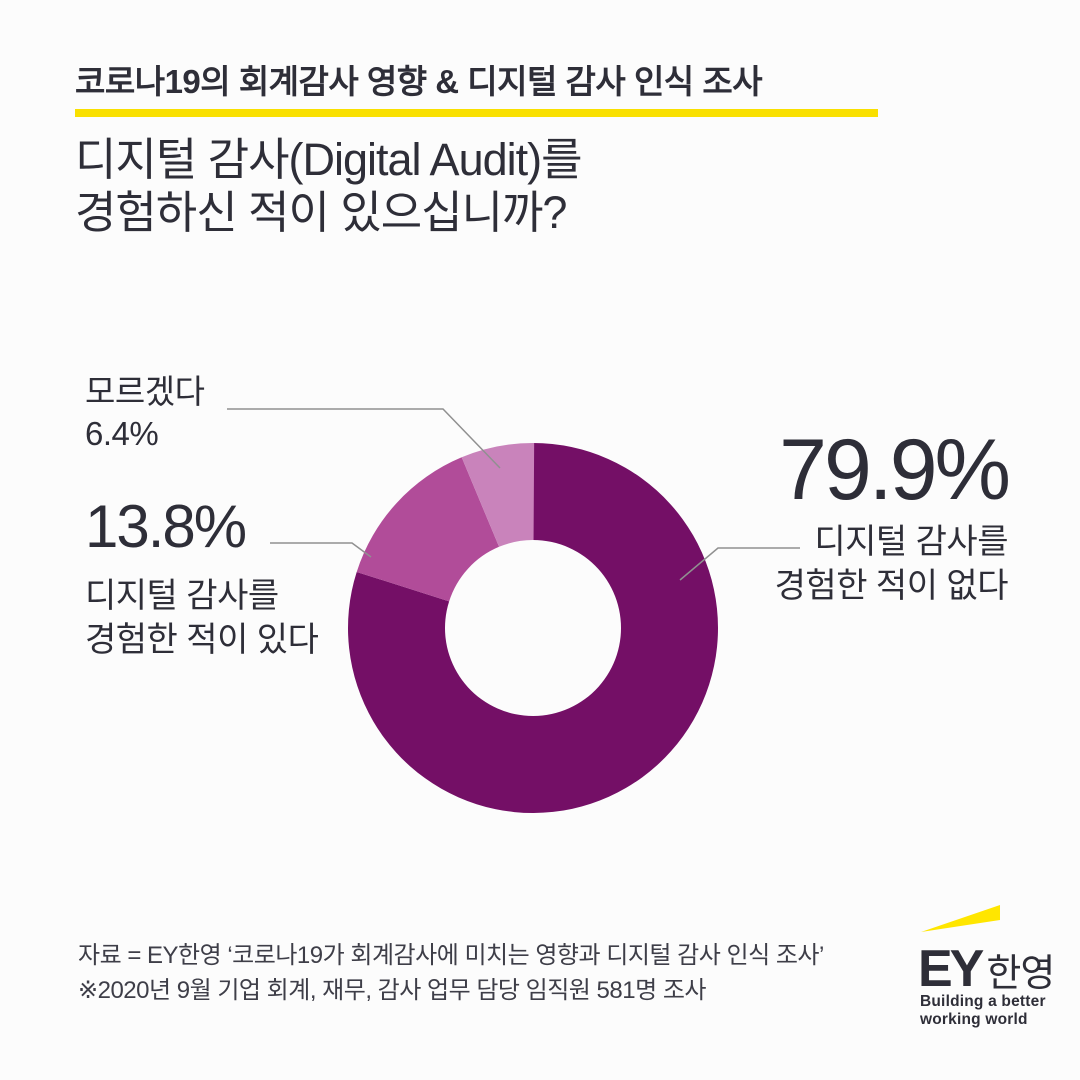  I want to click on page-title-line2: 경험하신 적이 있으십니까?, so click(321, 212).